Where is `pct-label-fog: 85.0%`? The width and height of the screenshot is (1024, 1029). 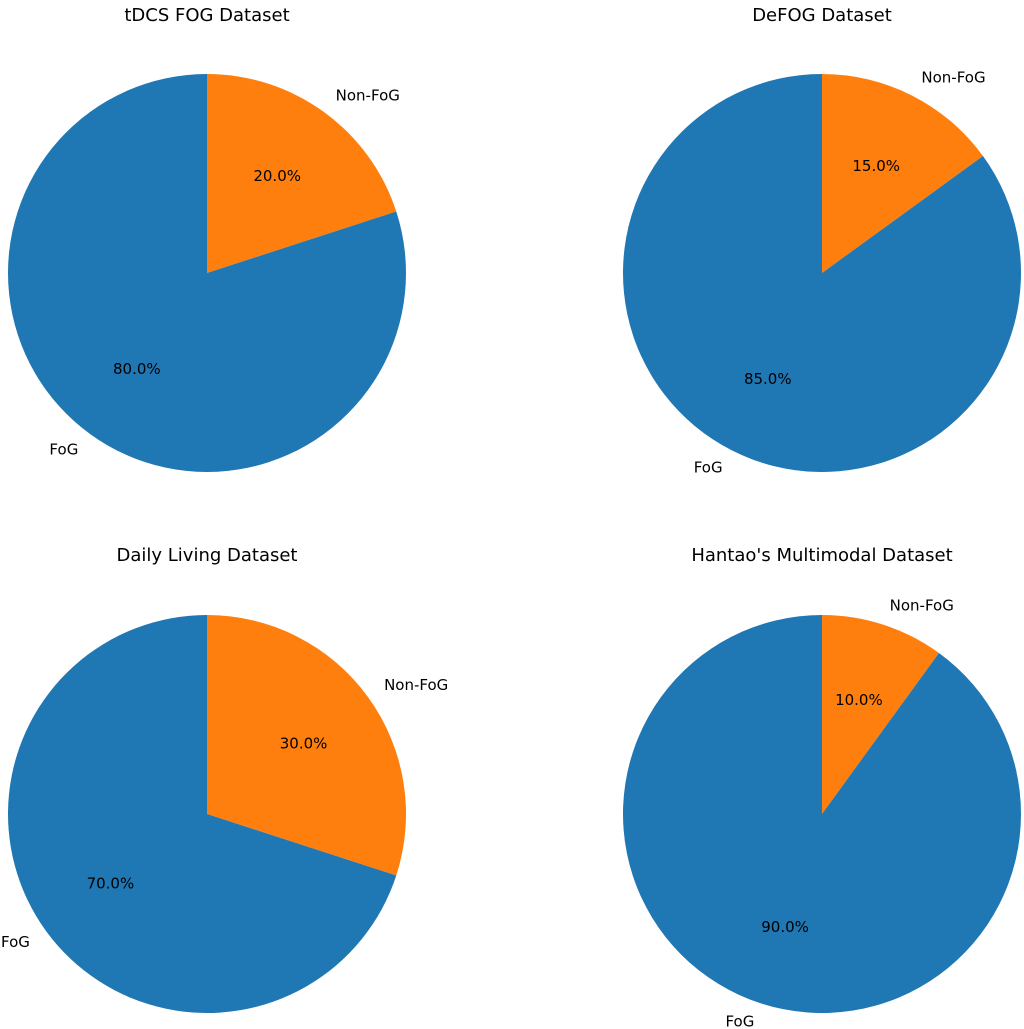
pct-label-fog: 85.0% is located at coordinates (768, 379).